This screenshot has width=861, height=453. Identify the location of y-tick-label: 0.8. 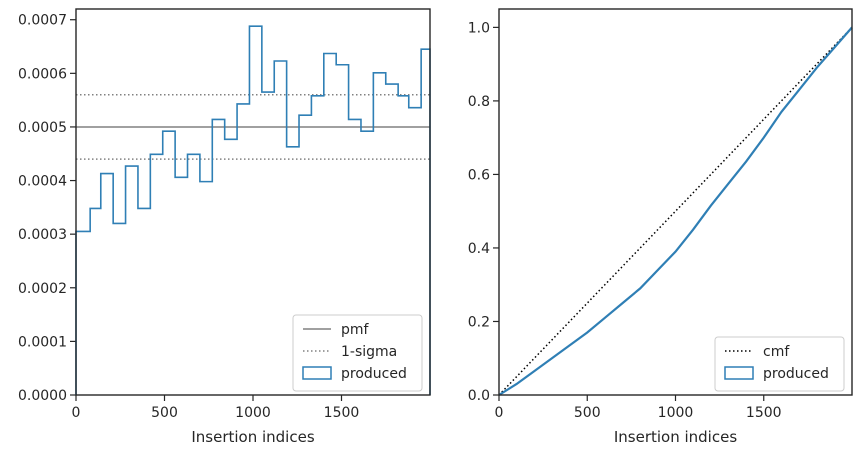
(479, 102).